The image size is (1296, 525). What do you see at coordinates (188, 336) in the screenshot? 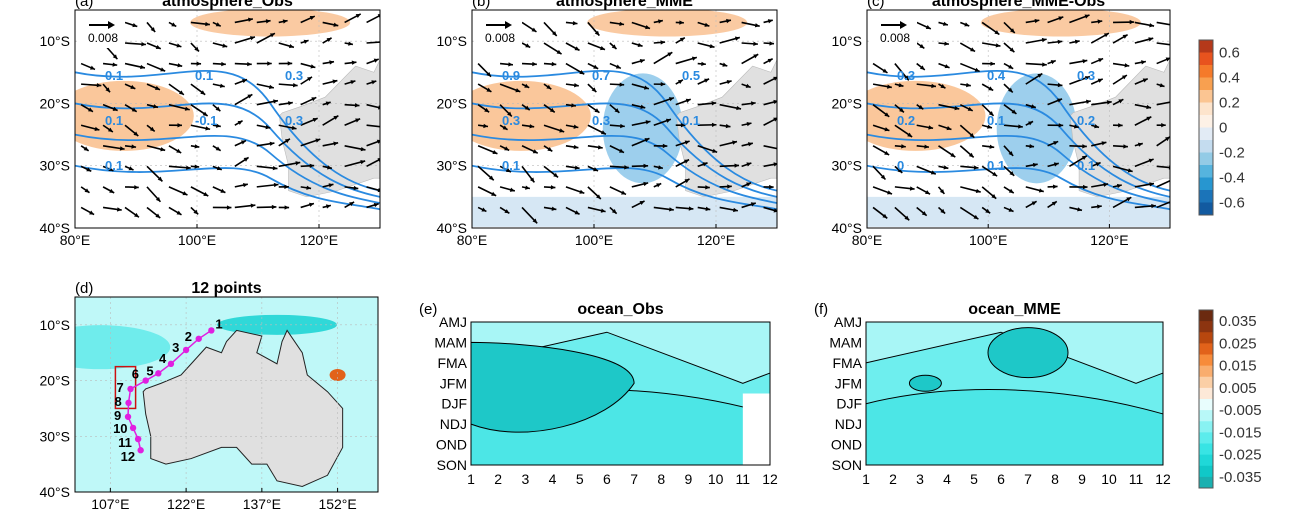
I see `point-label: 2` at bounding box center [188, 336].